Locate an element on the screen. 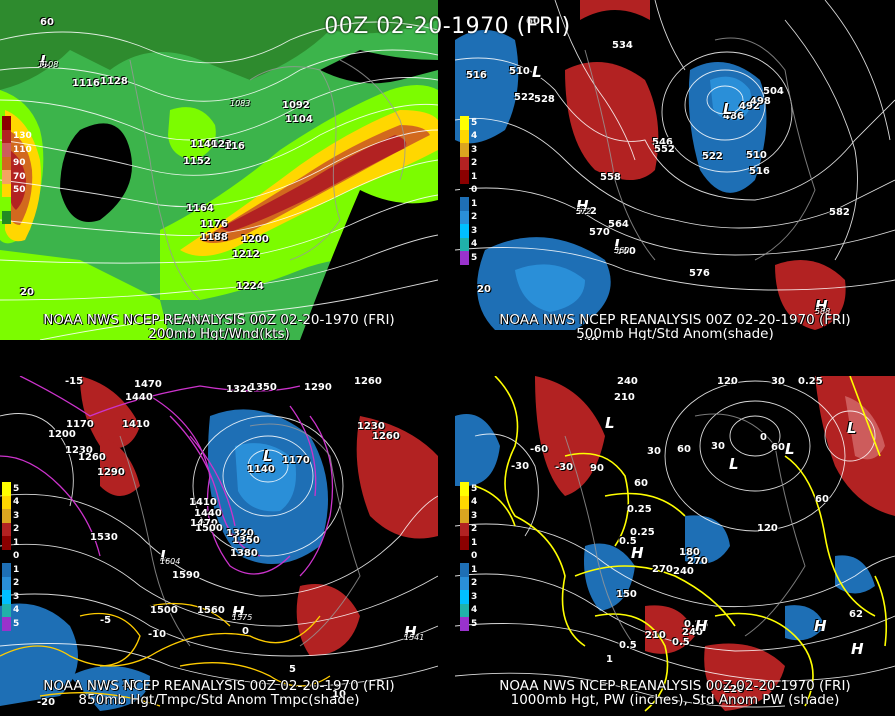 Image resolution: width=895 pixels, height=716 pixels. contour-label: 1164 is located at coordinates (200, 208).